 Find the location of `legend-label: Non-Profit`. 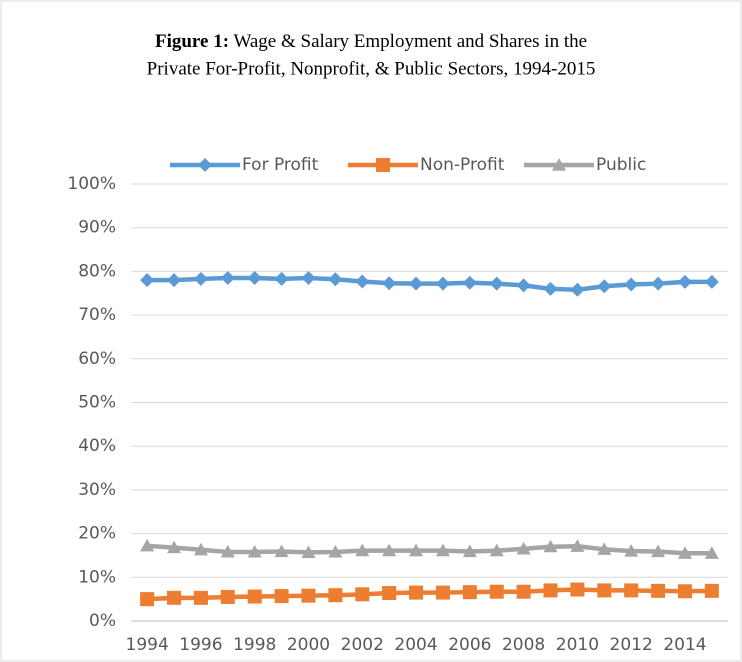

legend-label: Non-Profit is located at coordinates (462, 165).